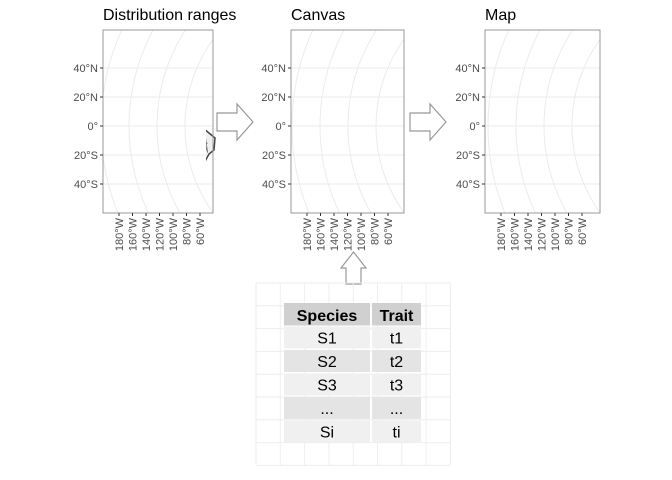 The width and height of the screenshot is (672, 480). I want to click on cell-text: t2, so click(396, 362).